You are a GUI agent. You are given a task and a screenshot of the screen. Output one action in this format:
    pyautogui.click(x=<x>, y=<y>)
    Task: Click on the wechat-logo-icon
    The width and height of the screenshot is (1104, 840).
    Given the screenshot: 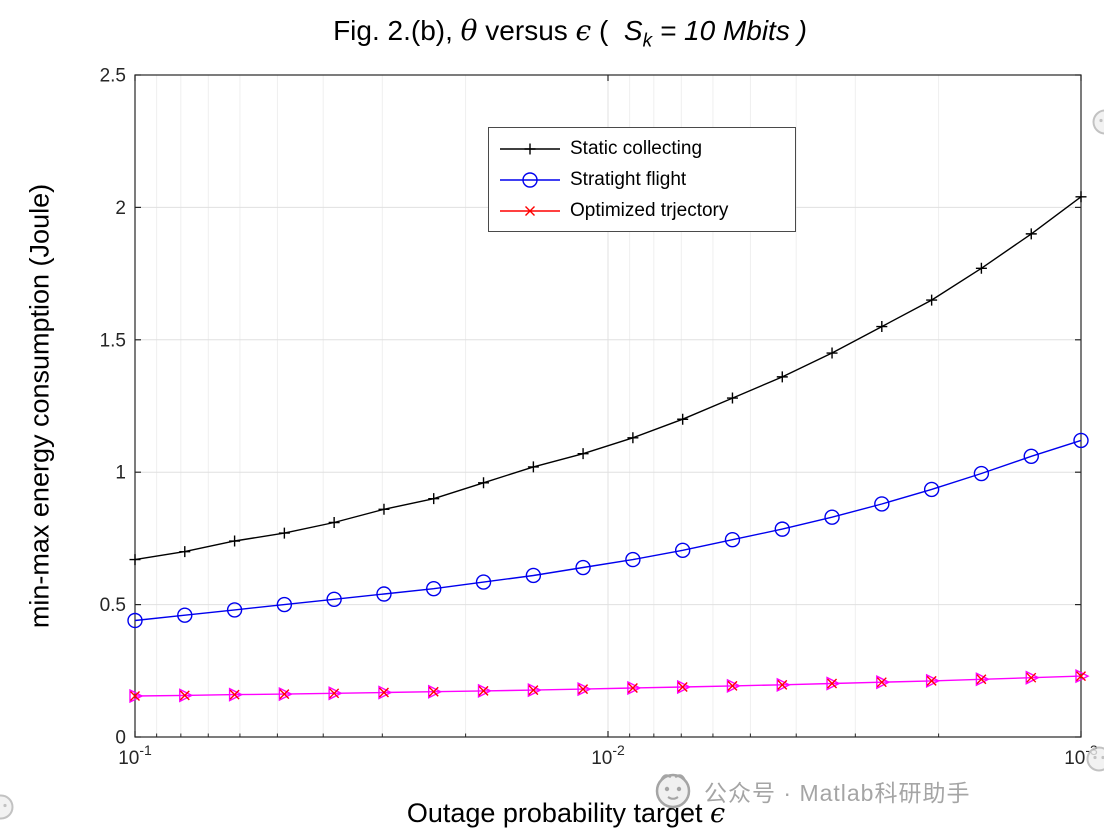 What is the action you would take?
    pyautogui.click(x=673, y=791)
    